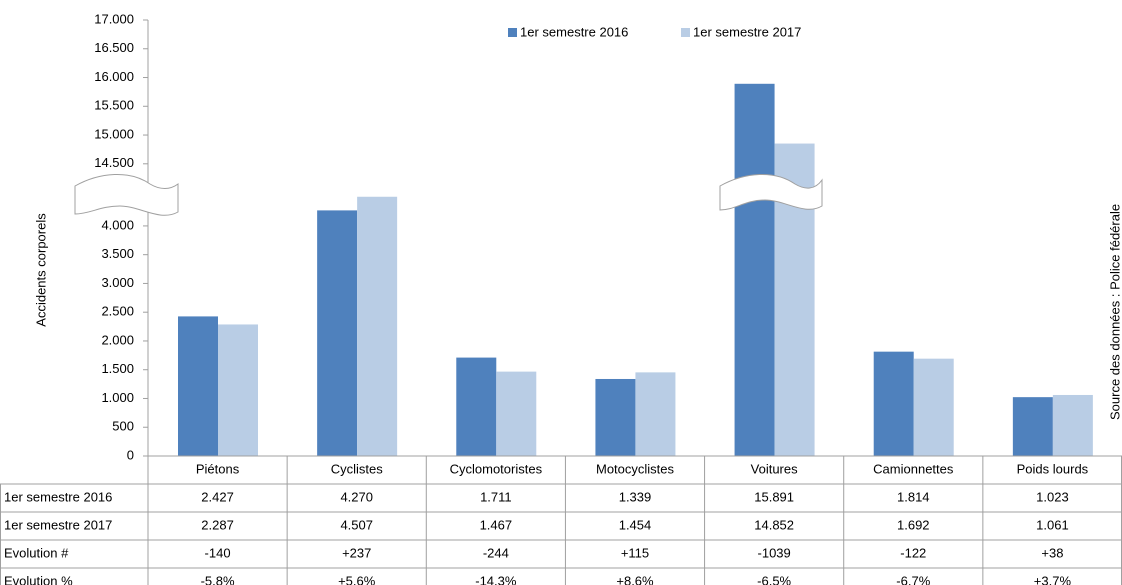  I want to click on table-cell: -122, so click(913, 552).